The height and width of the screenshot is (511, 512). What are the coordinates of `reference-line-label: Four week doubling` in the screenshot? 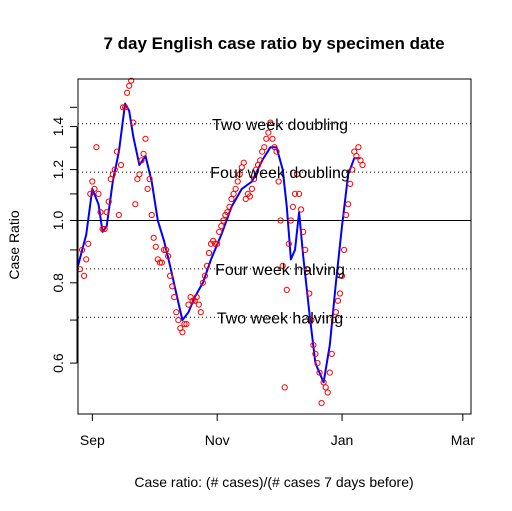 It's located at (280, 173).